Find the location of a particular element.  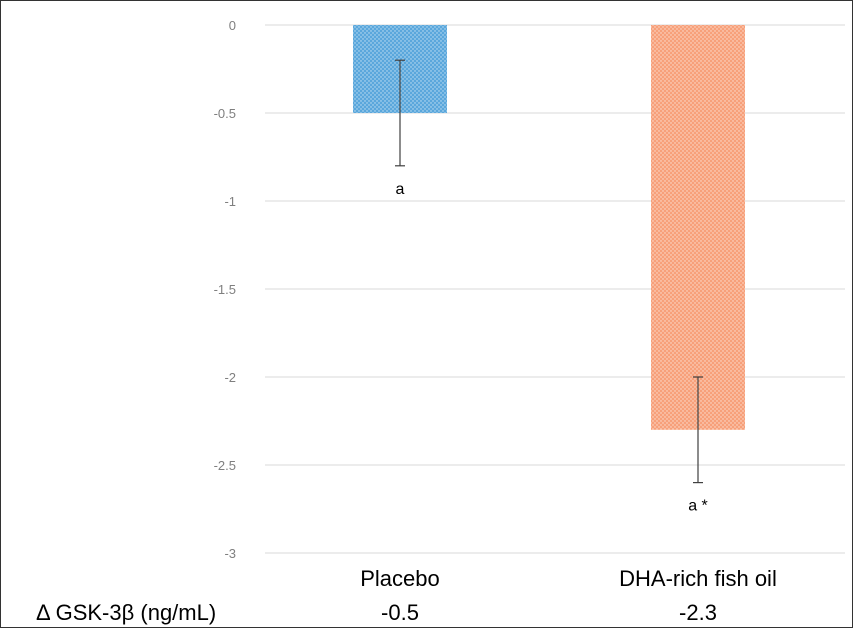

y-tick-label: 0 is located at coordinates (232, 25).